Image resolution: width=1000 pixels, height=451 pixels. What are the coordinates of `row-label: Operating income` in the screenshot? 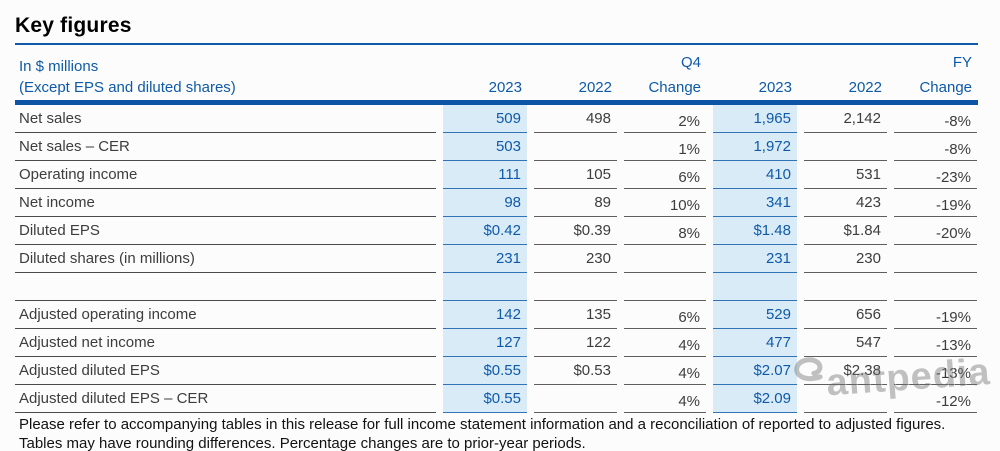 It's located at (225, 175).